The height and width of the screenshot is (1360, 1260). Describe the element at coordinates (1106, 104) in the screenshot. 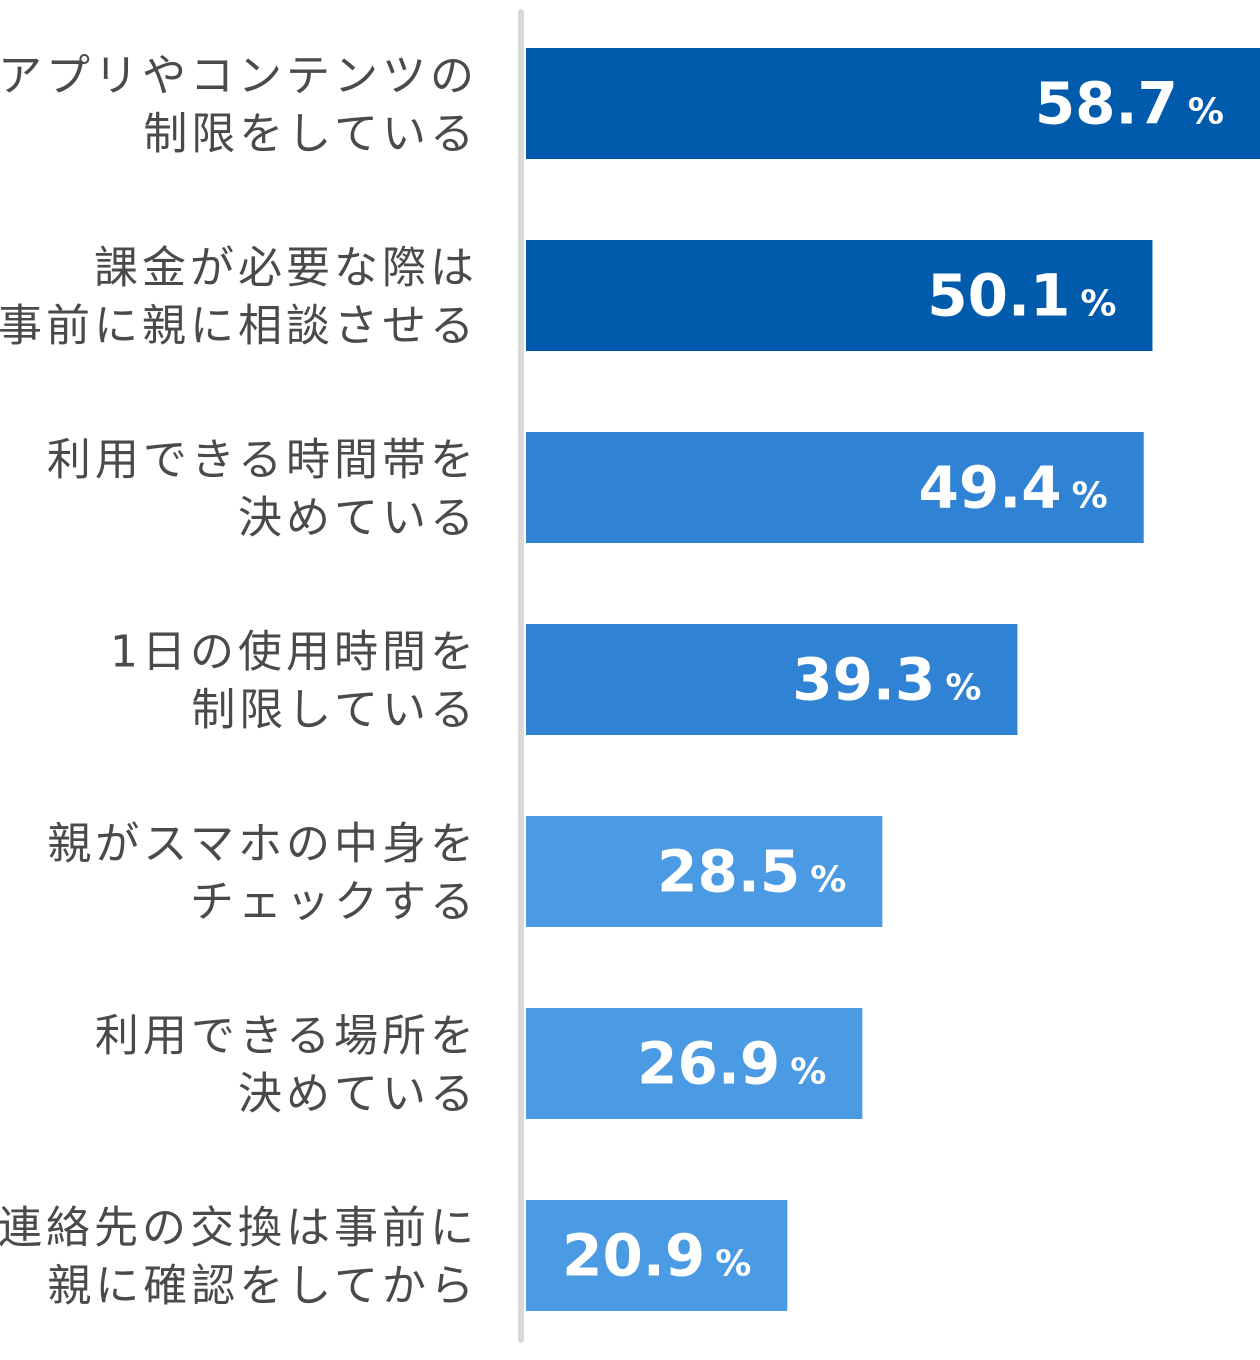

I see `bar-value-number: 58.7` at that location.